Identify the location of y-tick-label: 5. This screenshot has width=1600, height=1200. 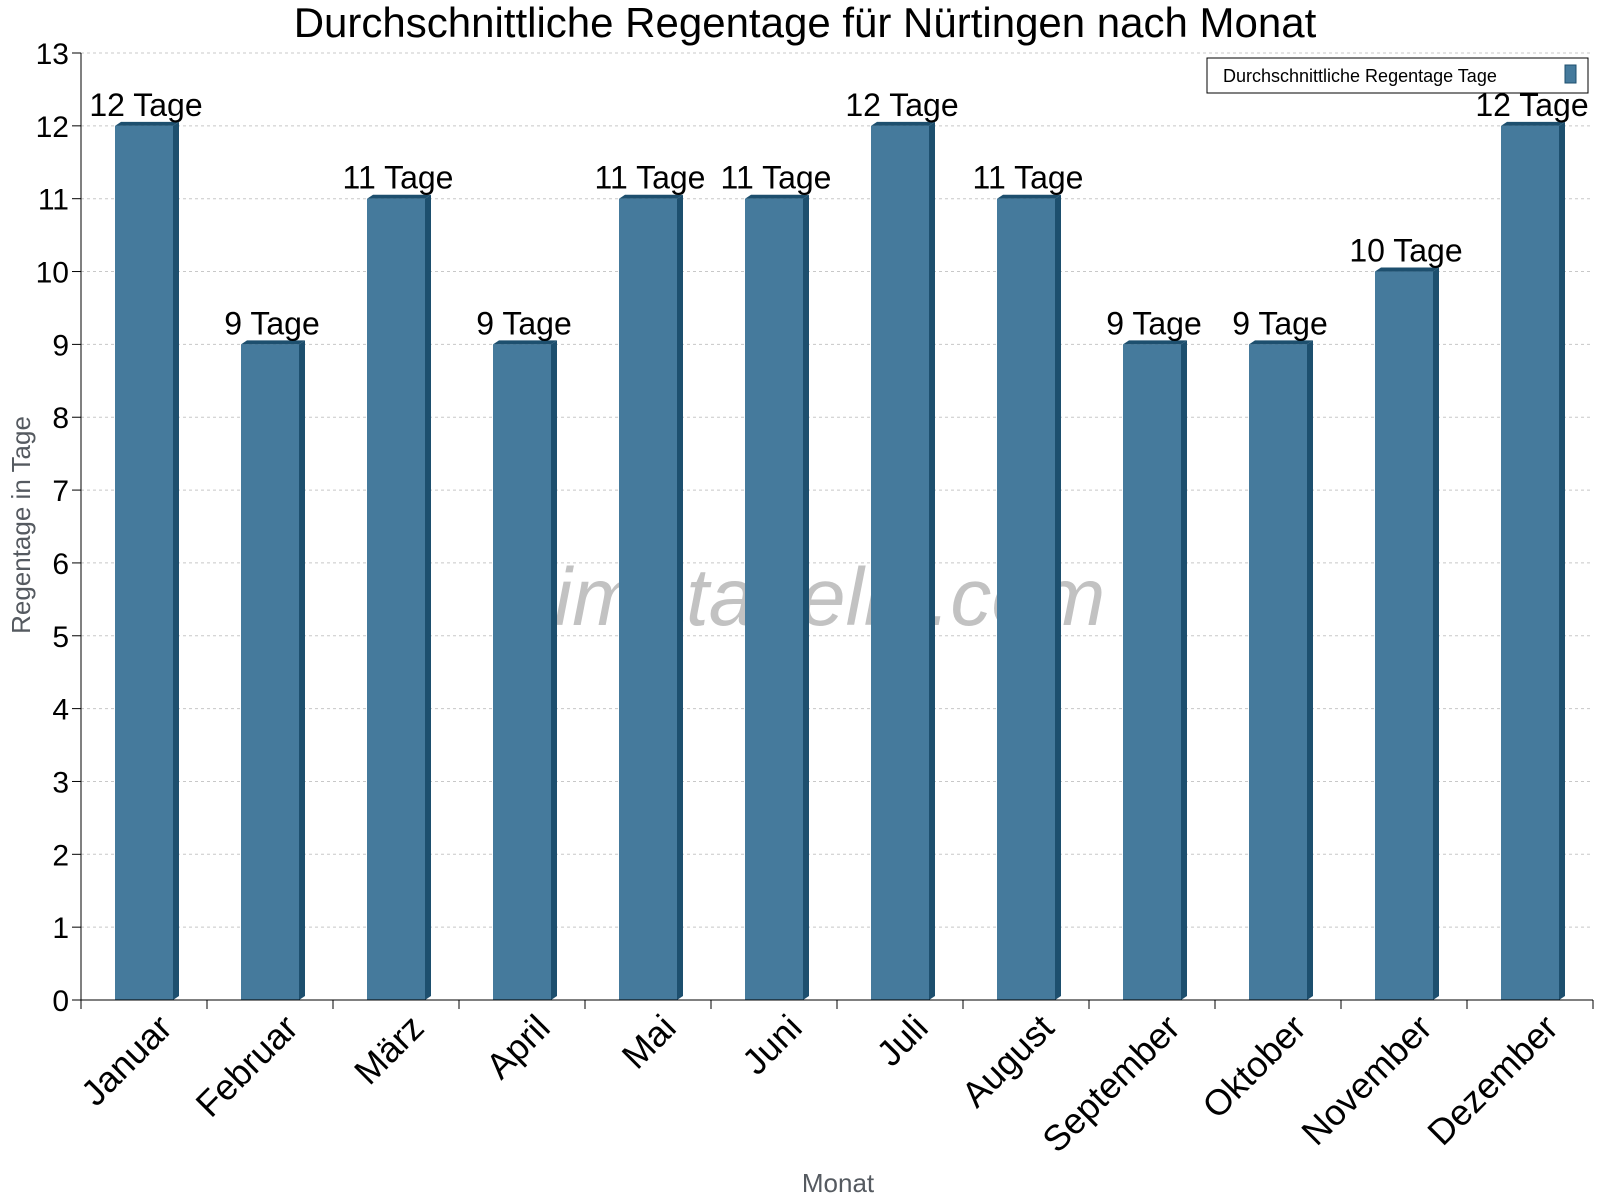
(60, 637).